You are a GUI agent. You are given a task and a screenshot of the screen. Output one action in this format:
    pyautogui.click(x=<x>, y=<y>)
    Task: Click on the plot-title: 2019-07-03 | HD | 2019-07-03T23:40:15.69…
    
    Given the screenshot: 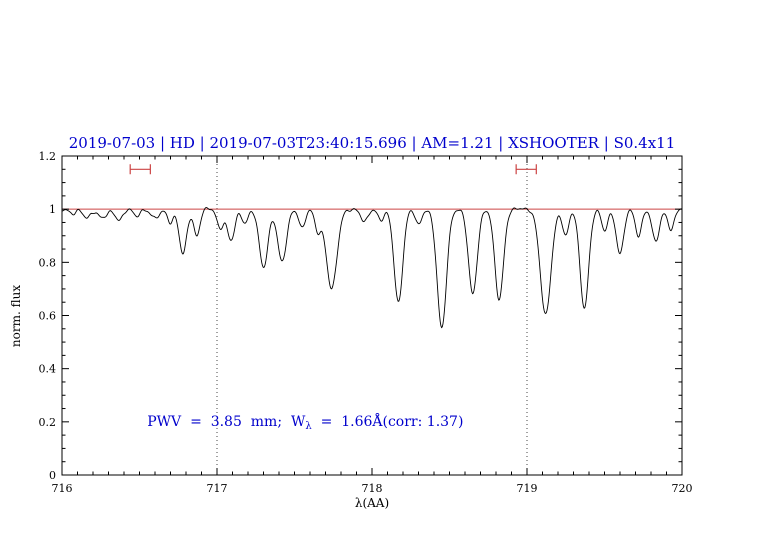 What is the action you would take?
    pyautogui.click(x=372, y=143)
    